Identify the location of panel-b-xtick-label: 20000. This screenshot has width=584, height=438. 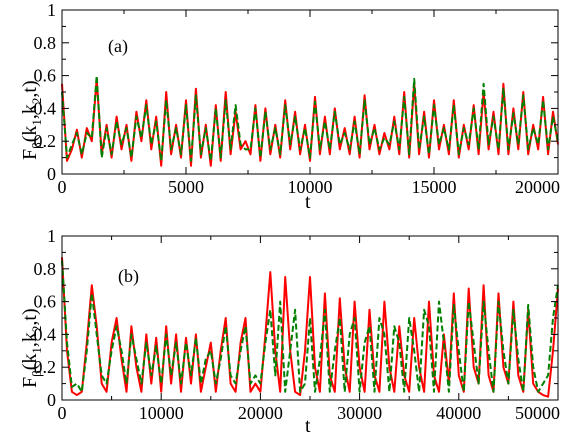
(260, 413).